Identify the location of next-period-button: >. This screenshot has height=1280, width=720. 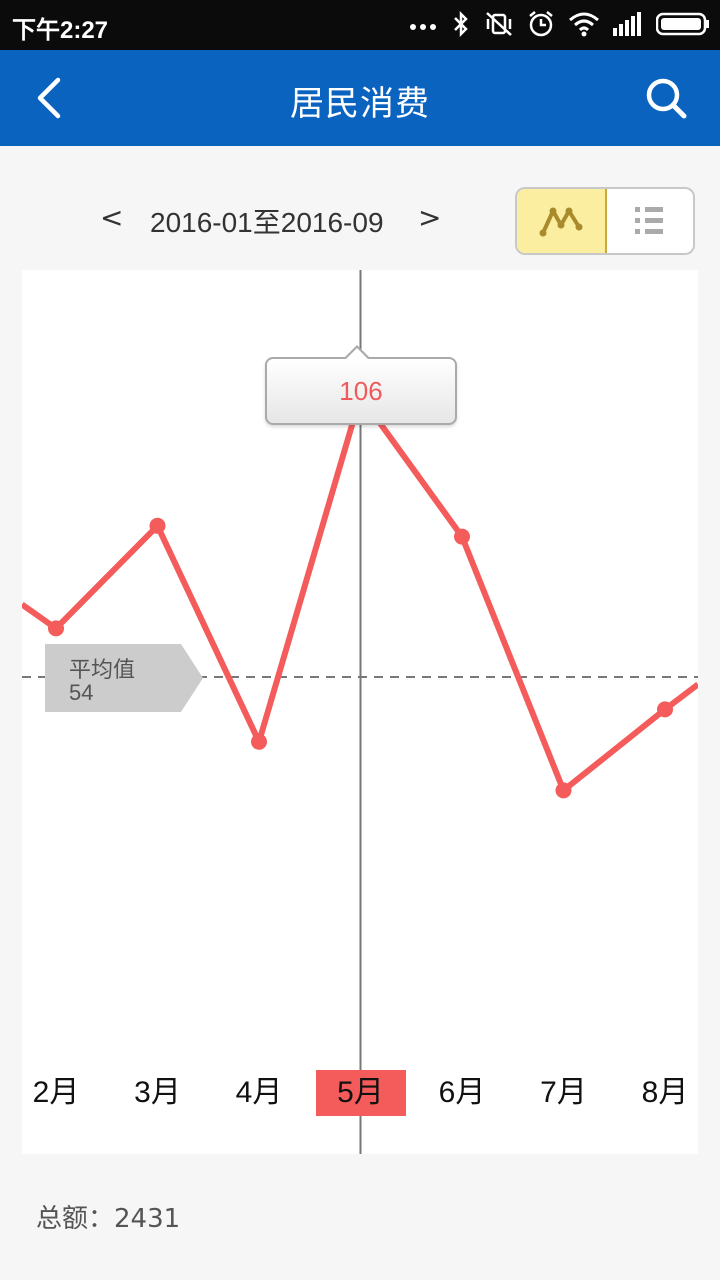
(430, 217).